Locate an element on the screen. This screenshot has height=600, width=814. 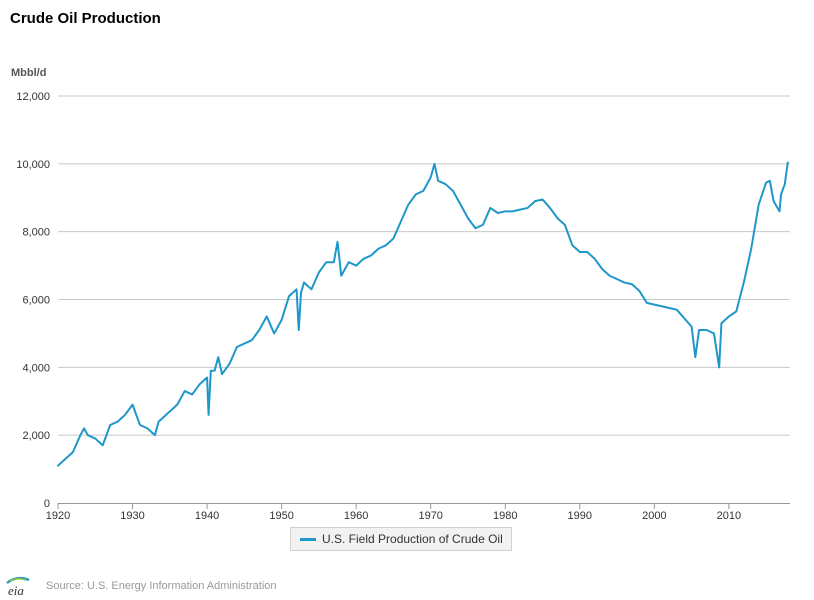
chart-legend: U.S. Field Production of Crude Oil is located at coordinates (401, 539).